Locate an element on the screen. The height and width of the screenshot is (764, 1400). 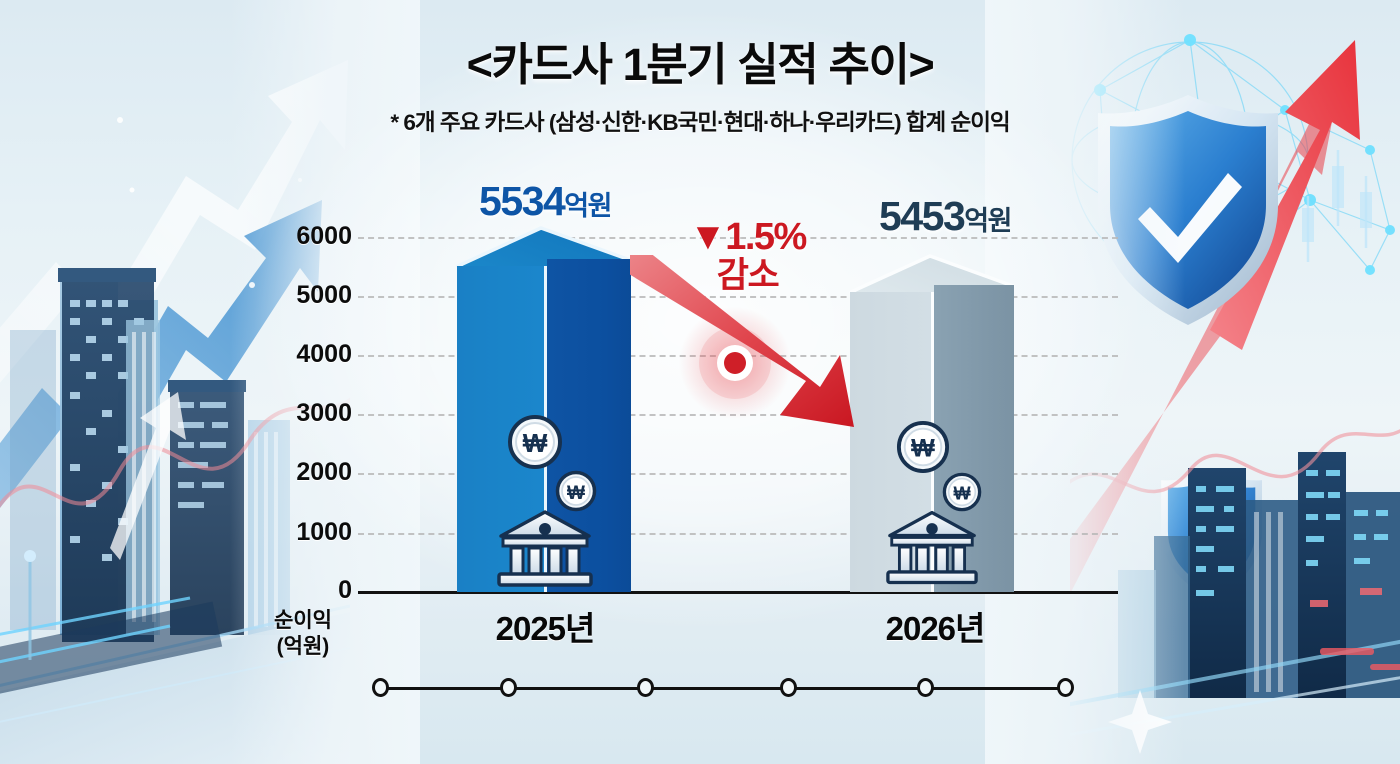
bar-category-2026: 2026년 is located at coordinates (935, 628).